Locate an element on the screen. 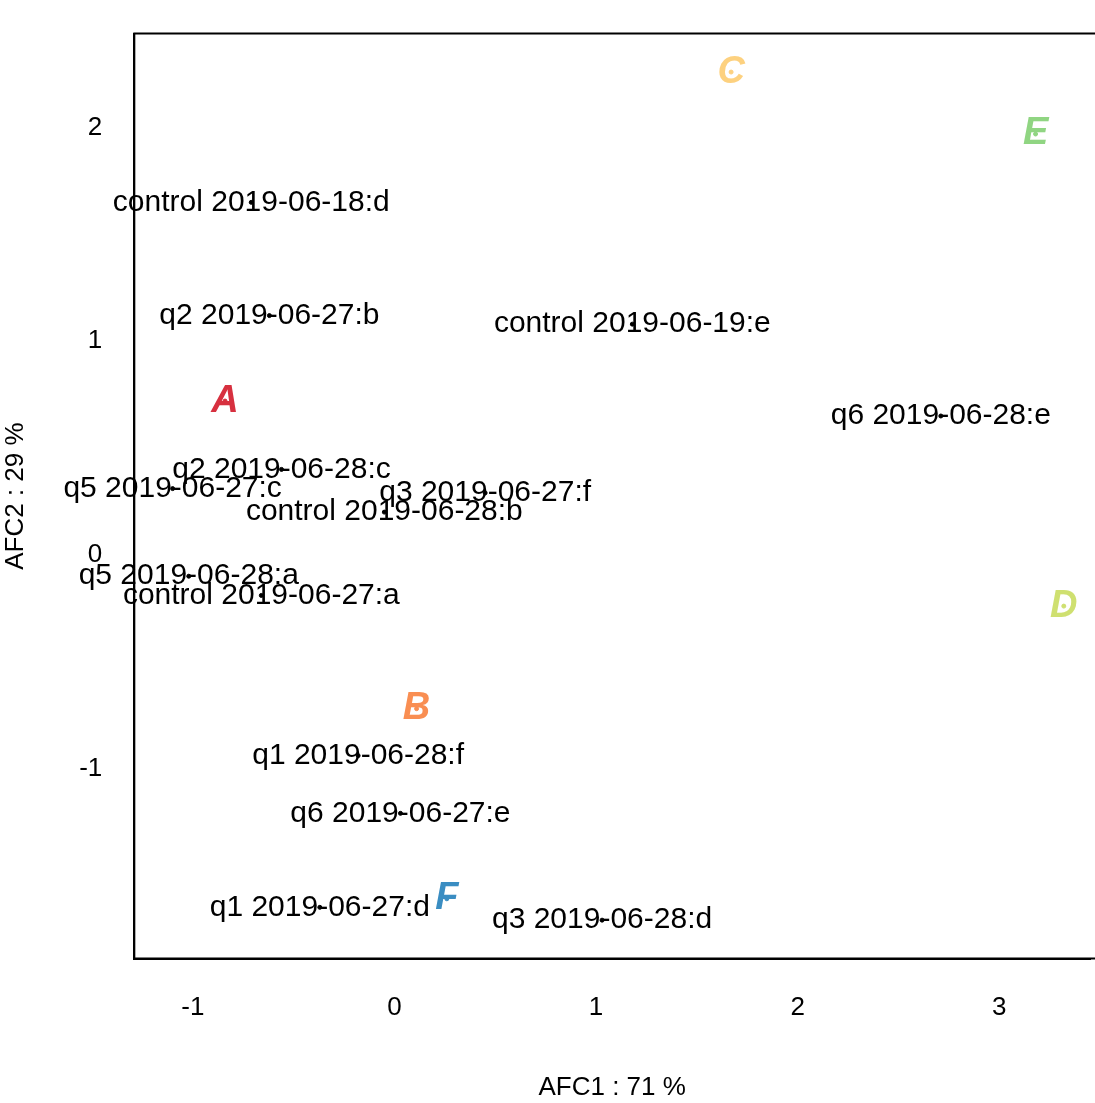 The image size is (1095, 1103). x-tick-label: 1 is located at coordinates (596, 1006).